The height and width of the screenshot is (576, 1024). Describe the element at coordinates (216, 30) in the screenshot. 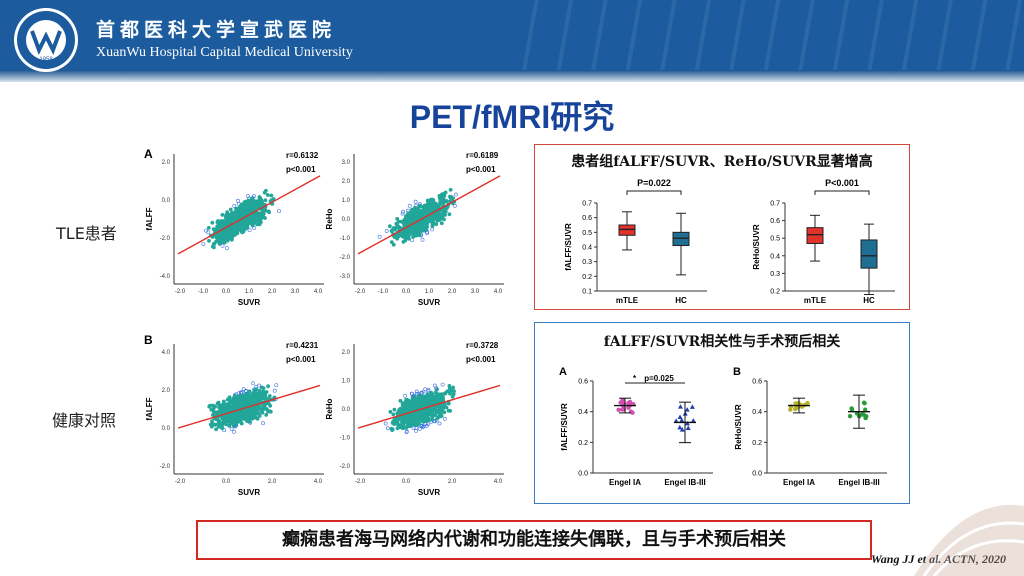

I see `hospital-name-cn: 首都医科大学宣武医院` at that location.